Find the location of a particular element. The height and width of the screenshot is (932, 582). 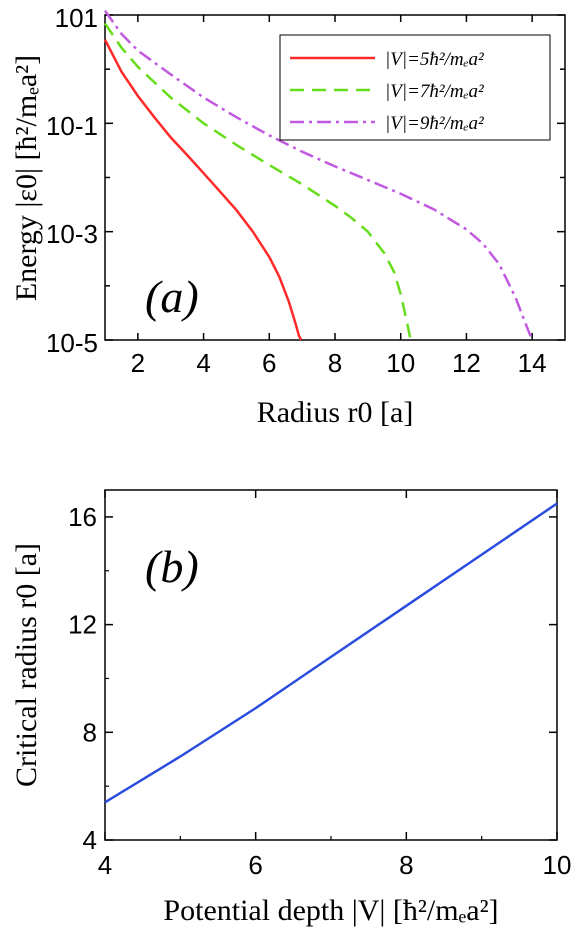

y-tick-label-b-8: 8 is located at coordinates (90, 732).